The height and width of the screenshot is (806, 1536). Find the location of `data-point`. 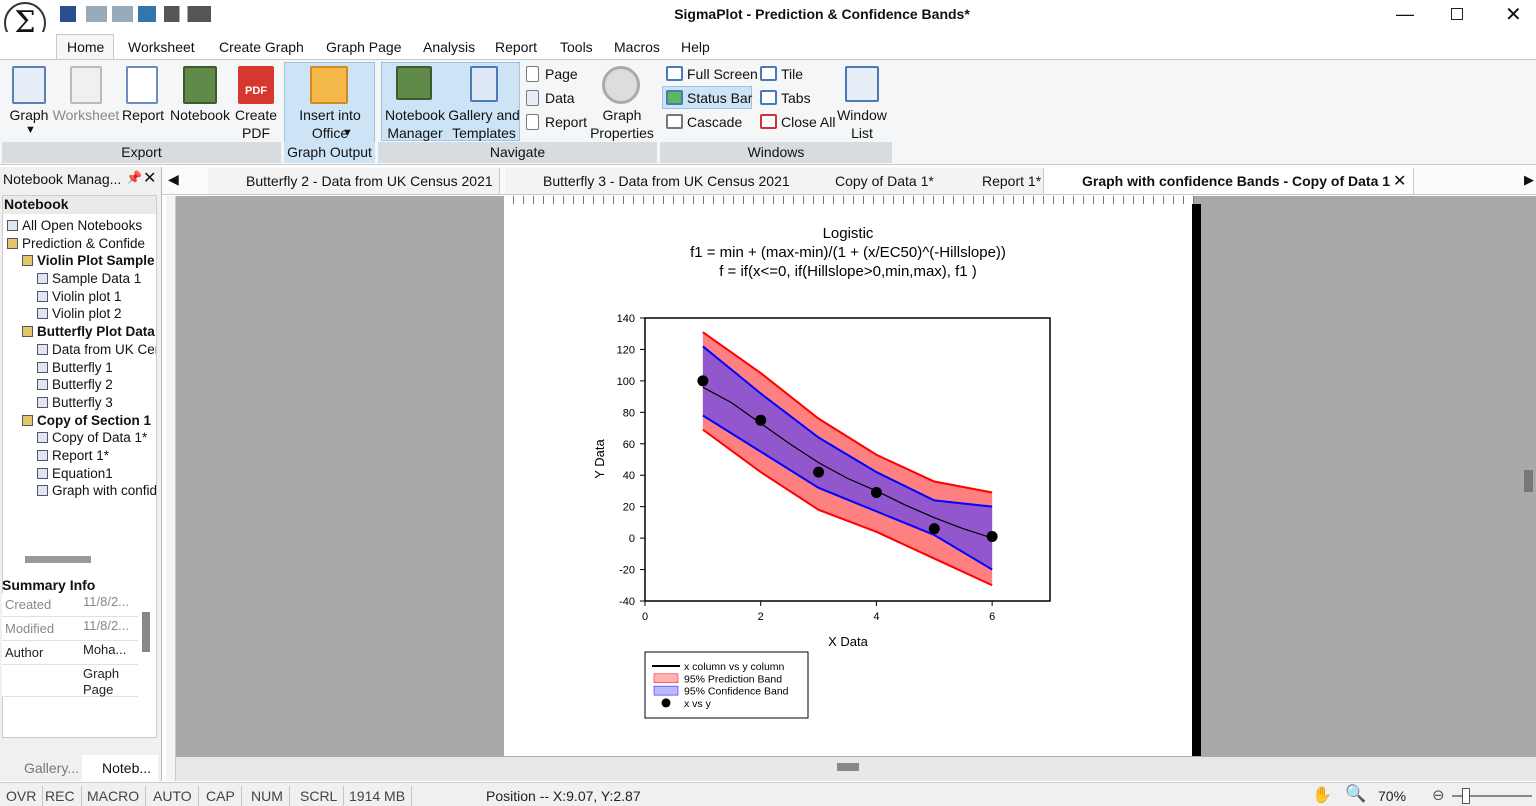

data-point is located at coordinates (761, 420).